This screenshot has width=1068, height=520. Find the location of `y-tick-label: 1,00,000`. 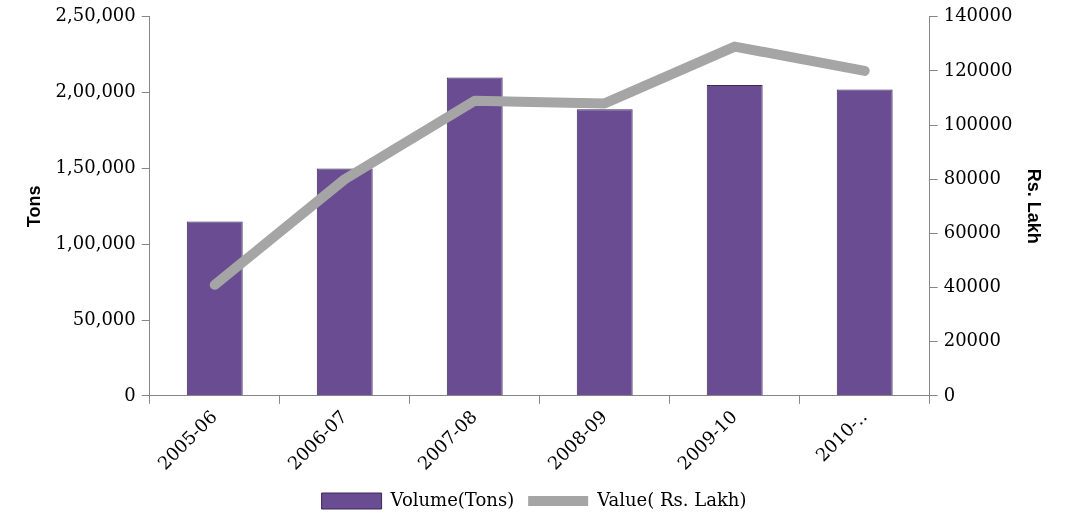

y-tick-label: 1,00,000 is located at coordinates (95, 242).